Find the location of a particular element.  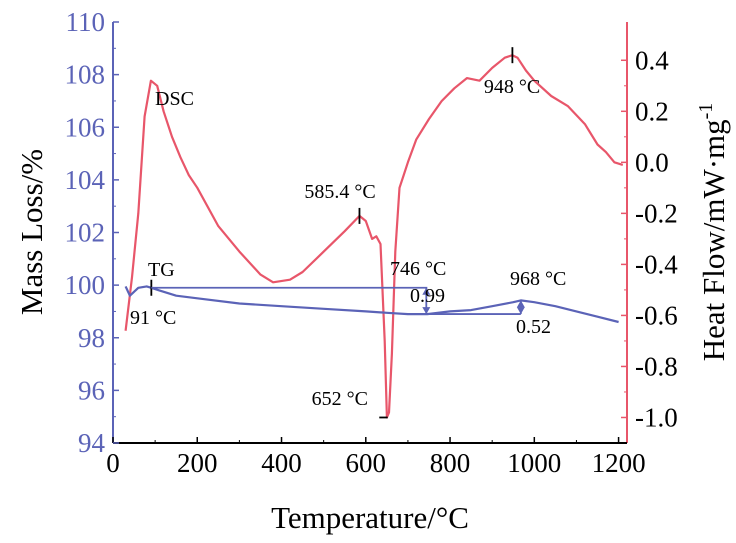

left-tick-label: 96 is located at coordinates (91, 390).